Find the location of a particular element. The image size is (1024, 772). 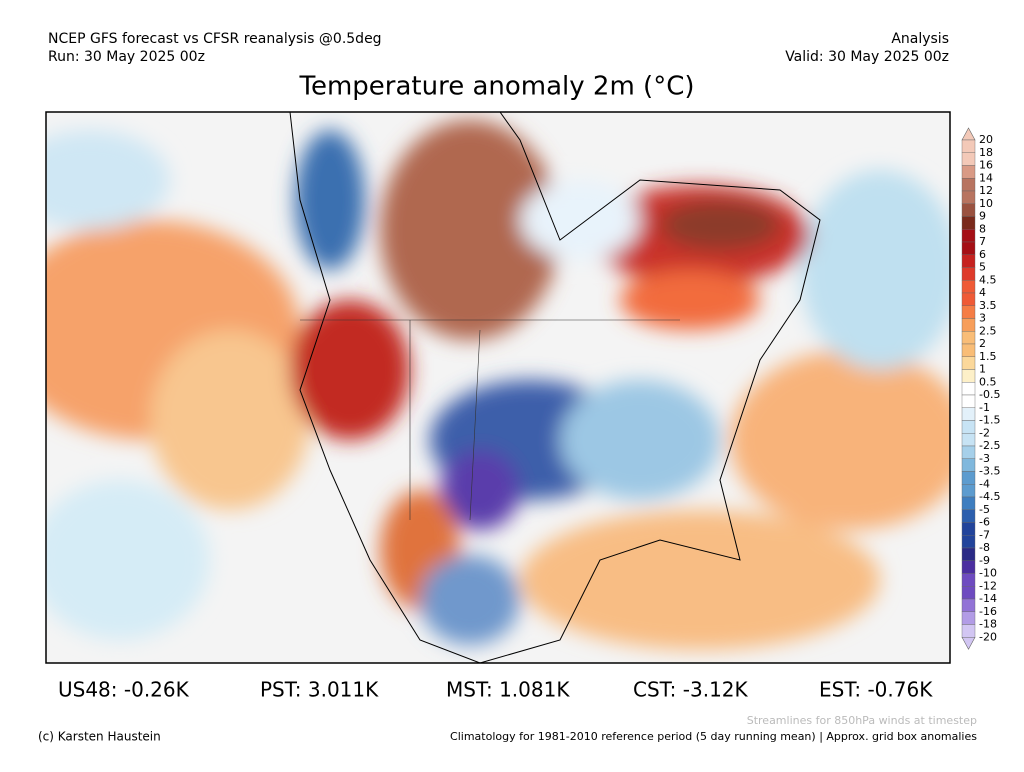

colorbar-label: -3.5 is located at coordinates (989, 471).